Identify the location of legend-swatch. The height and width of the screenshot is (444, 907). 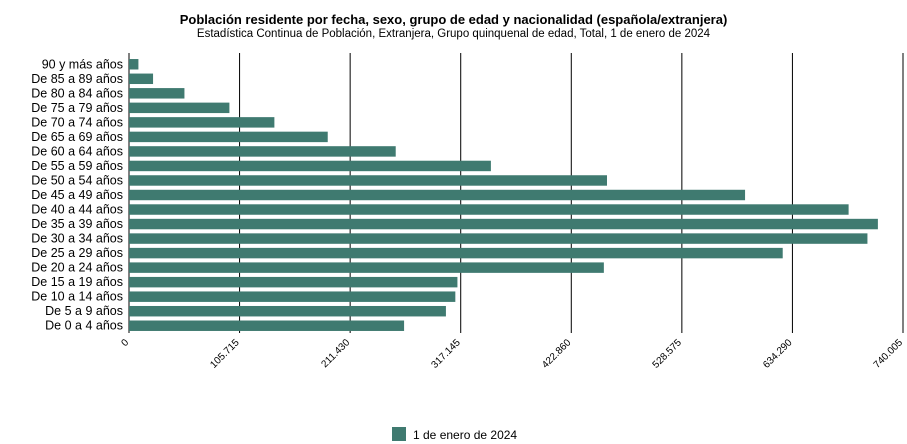
(399, 434).